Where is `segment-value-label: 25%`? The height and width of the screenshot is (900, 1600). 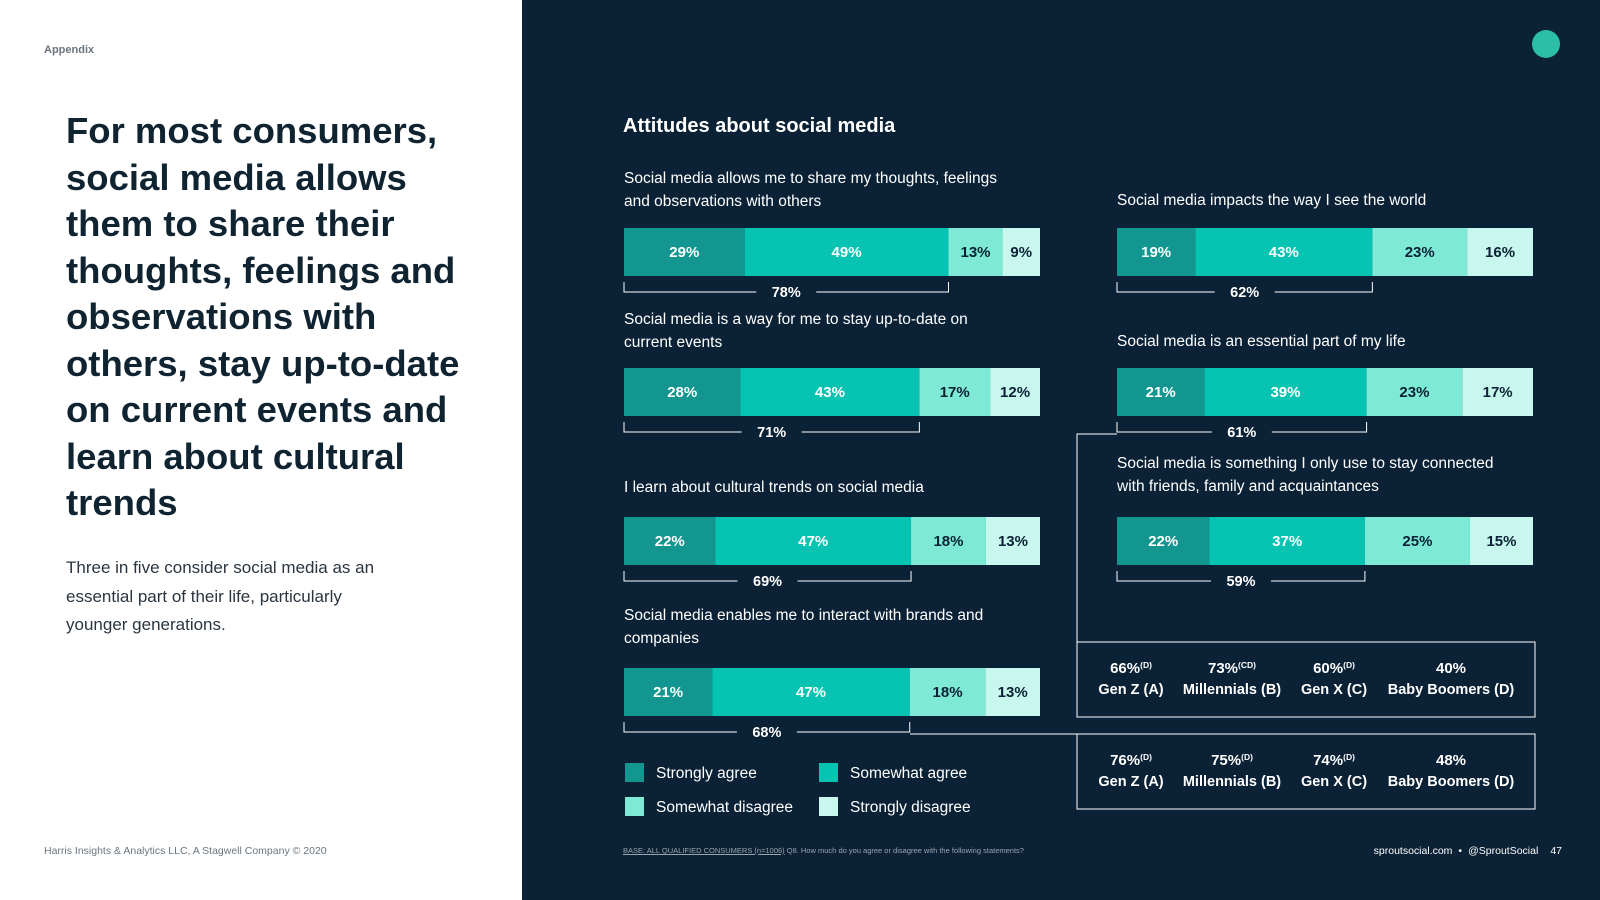
segment-value-label: 25% is located at coordinates (1417, 541).